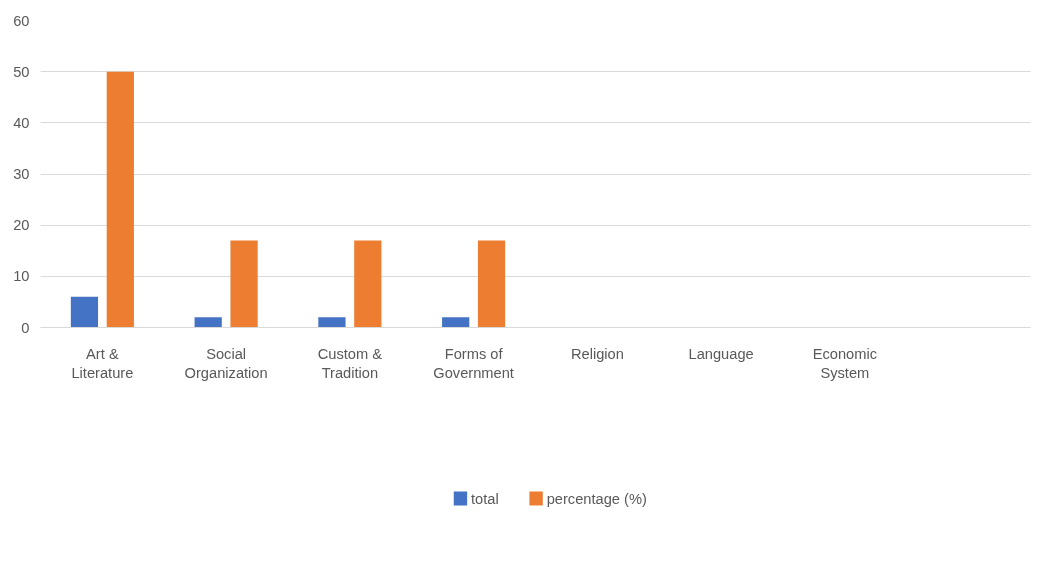  I want to click on x-tick-label: Art & Literature, so click(102, 363).